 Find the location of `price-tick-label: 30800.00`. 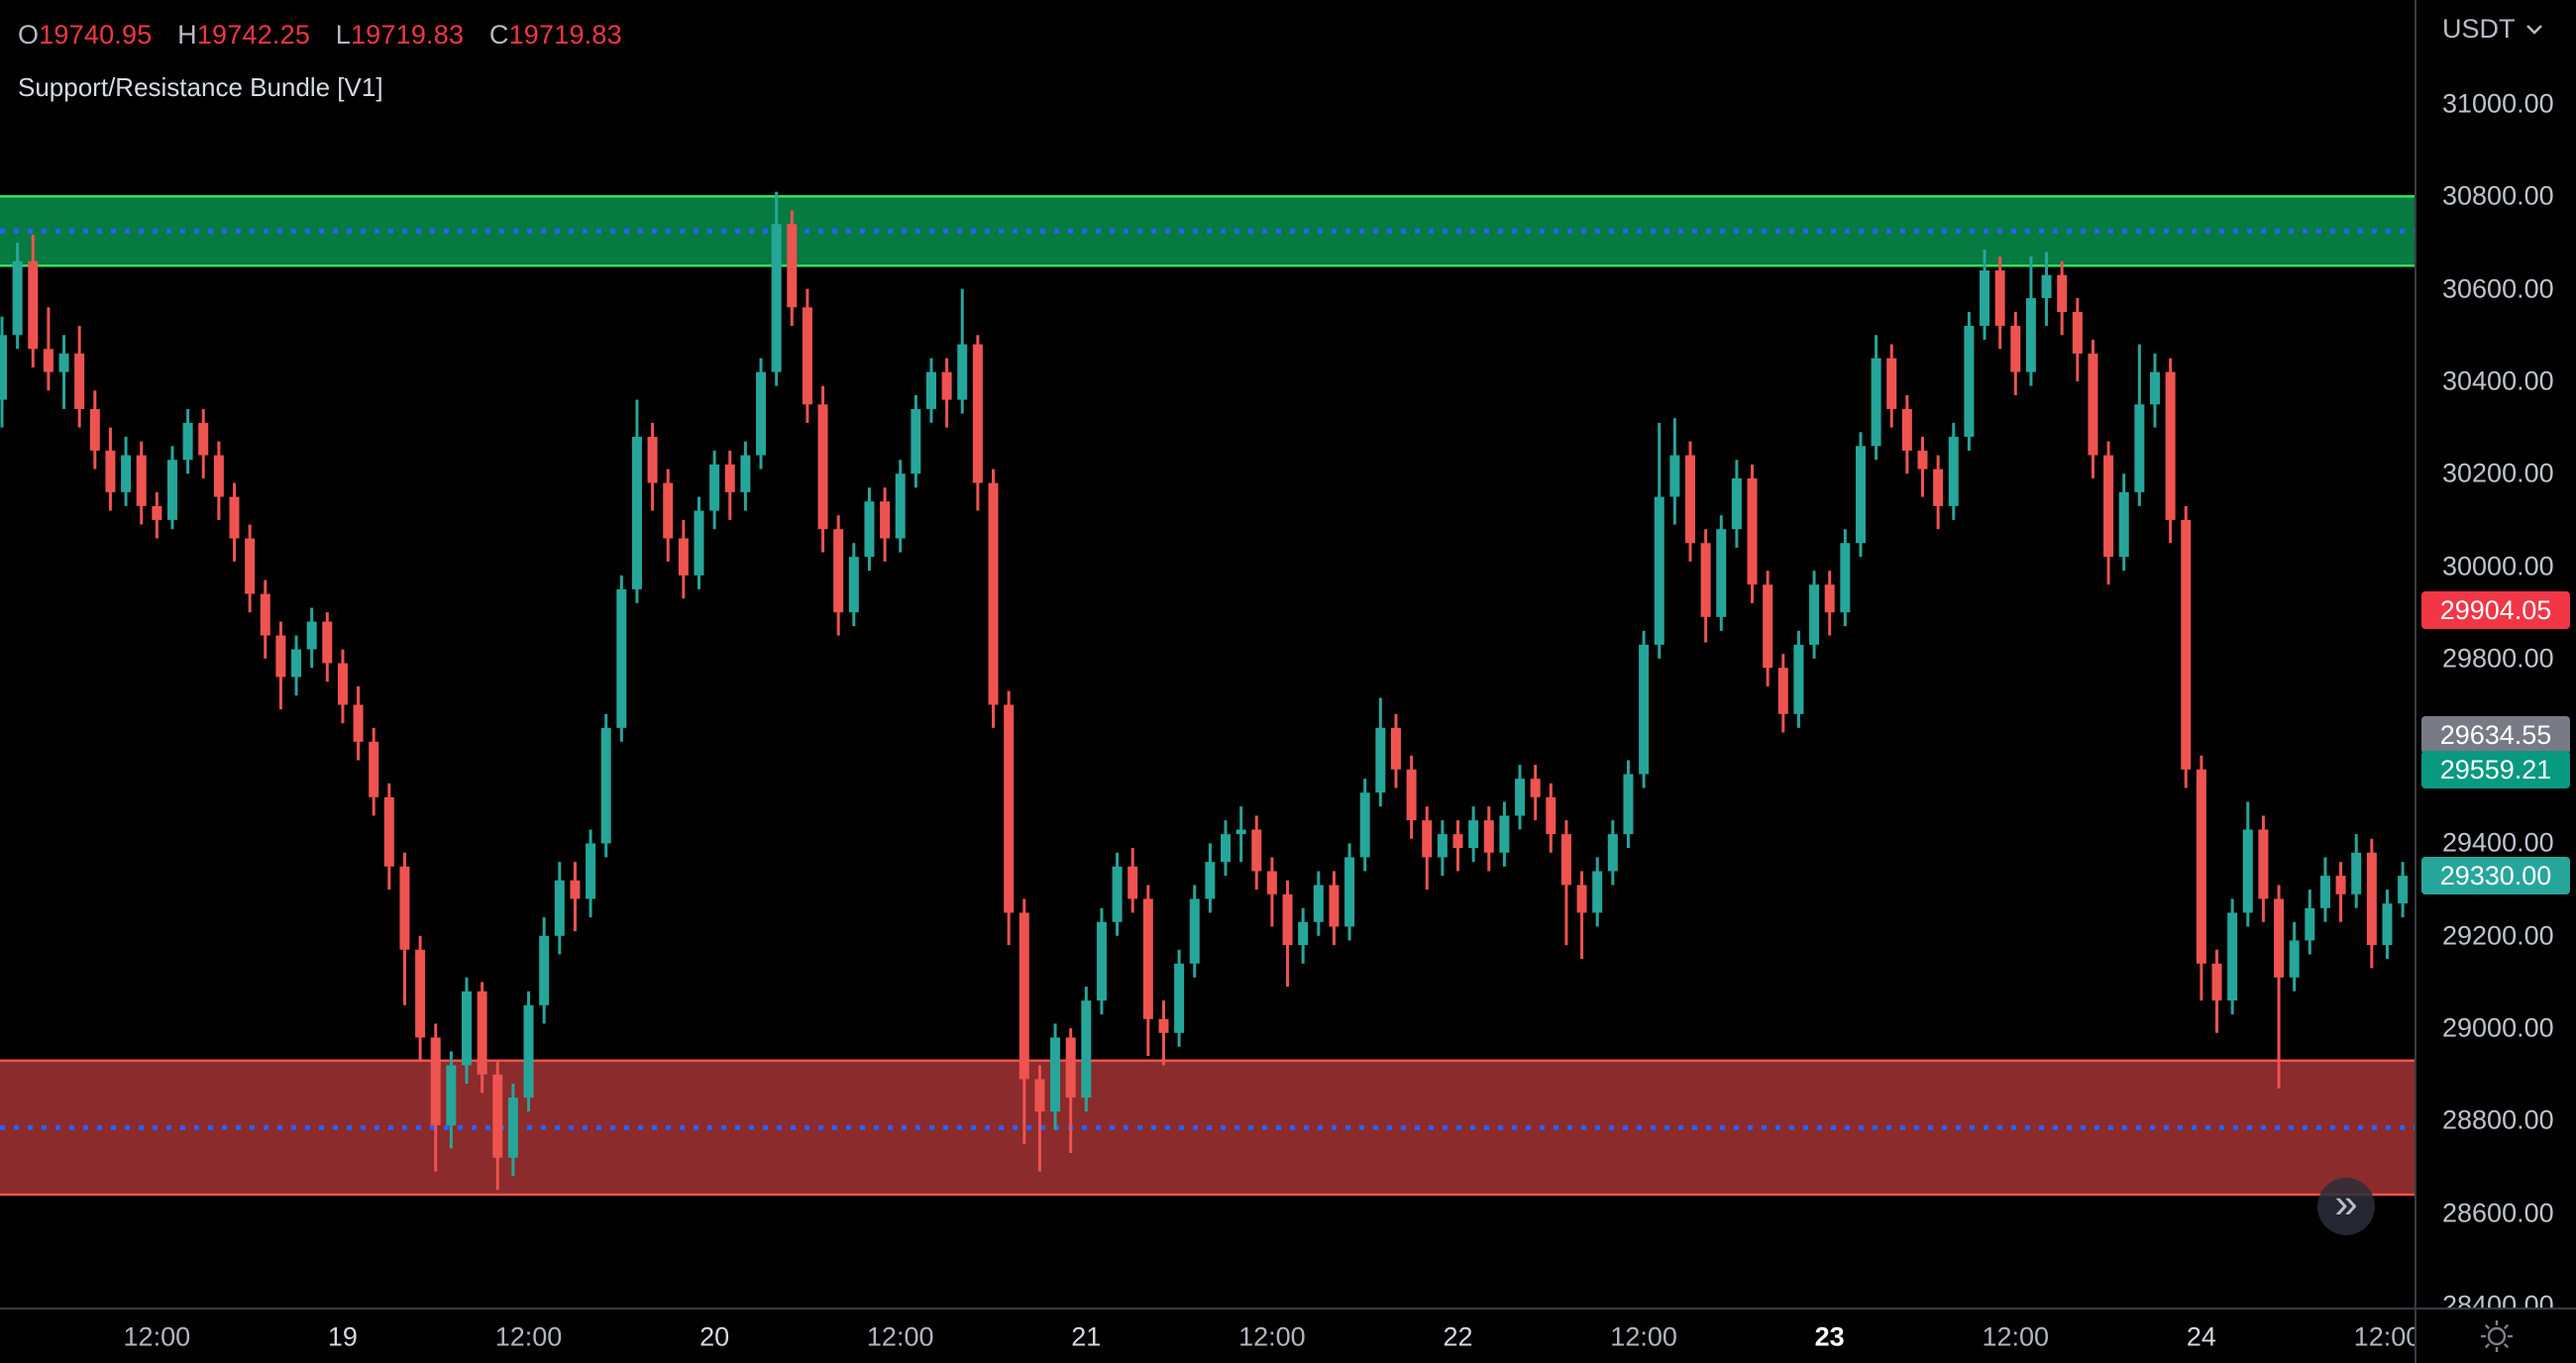

price-tick-label: 30800.00 is located at coordinates (2498, 195).